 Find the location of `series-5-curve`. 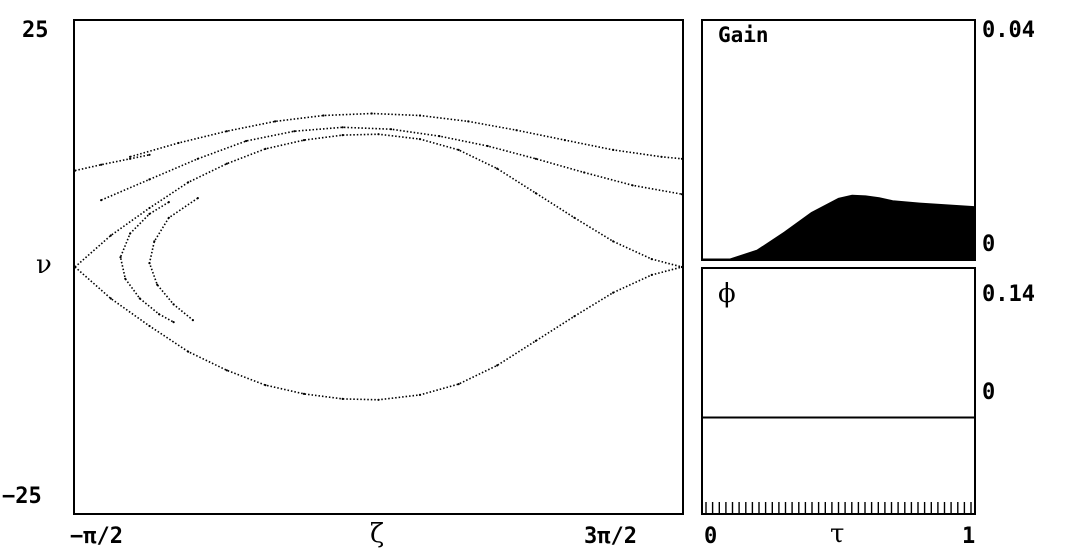

series-5-curve is located at coordinates (146, 262).